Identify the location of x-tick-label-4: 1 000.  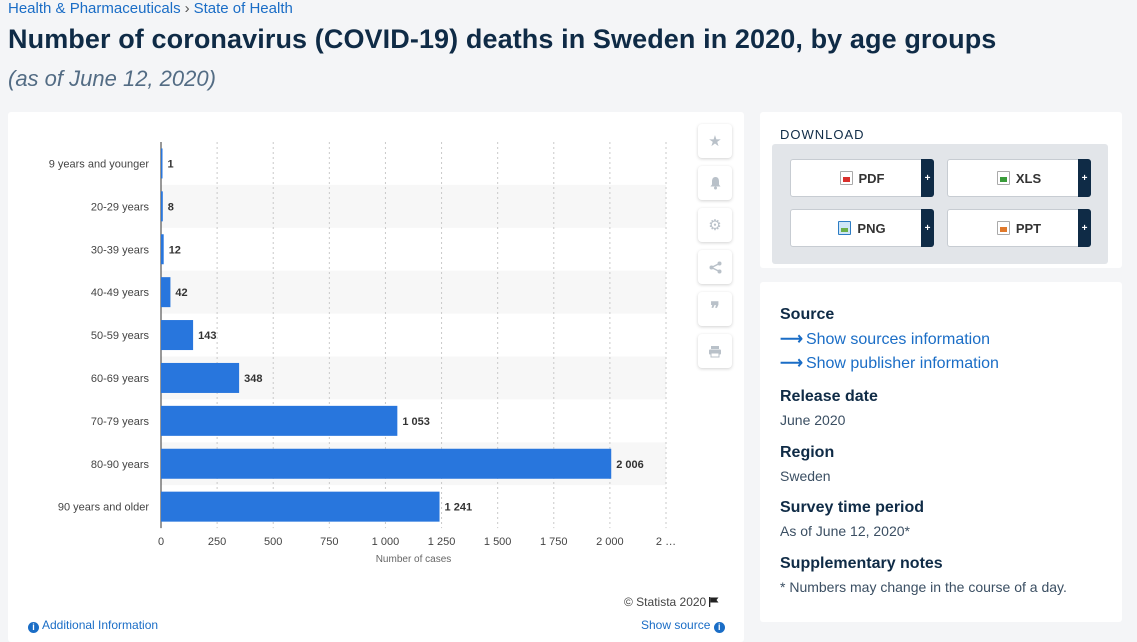
(386, 542).